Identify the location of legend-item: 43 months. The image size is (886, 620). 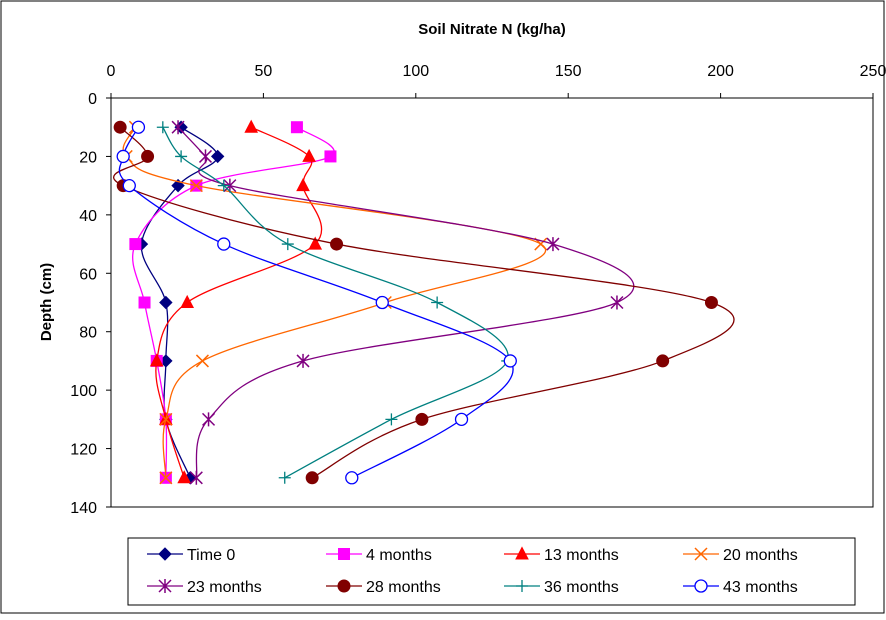
(740, 587).